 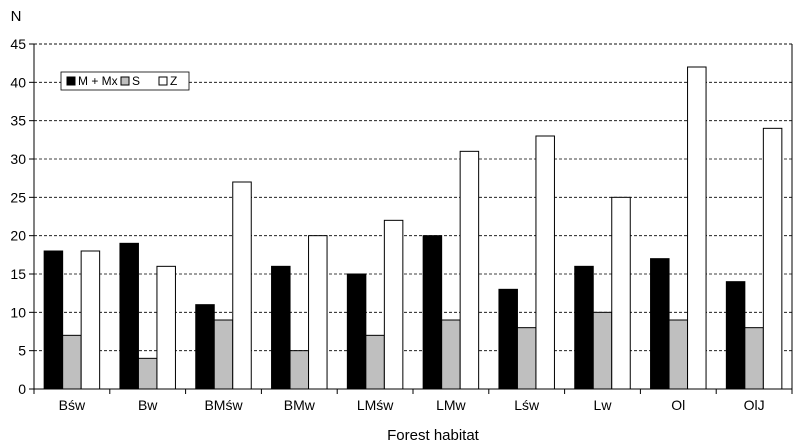 What do you see at coordinates (18, 121) in the screenshot?
I see `y-tick-label: 35` at bounding box center [18, 121].